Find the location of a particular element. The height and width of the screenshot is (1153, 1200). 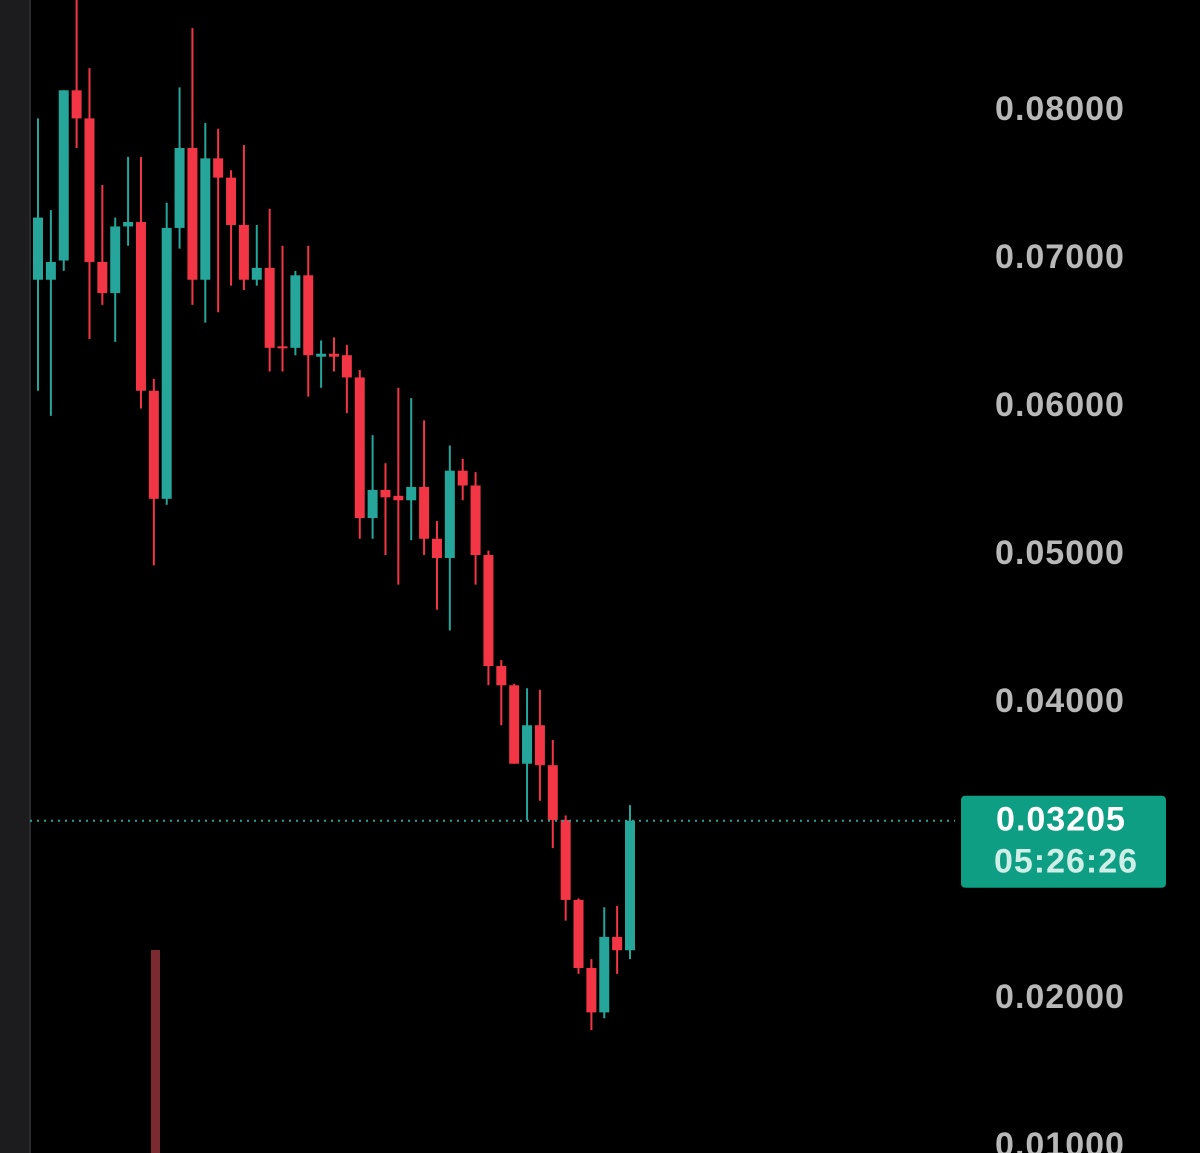

y-tick-label: 0.02000 is located at coordinates (1060, 997).